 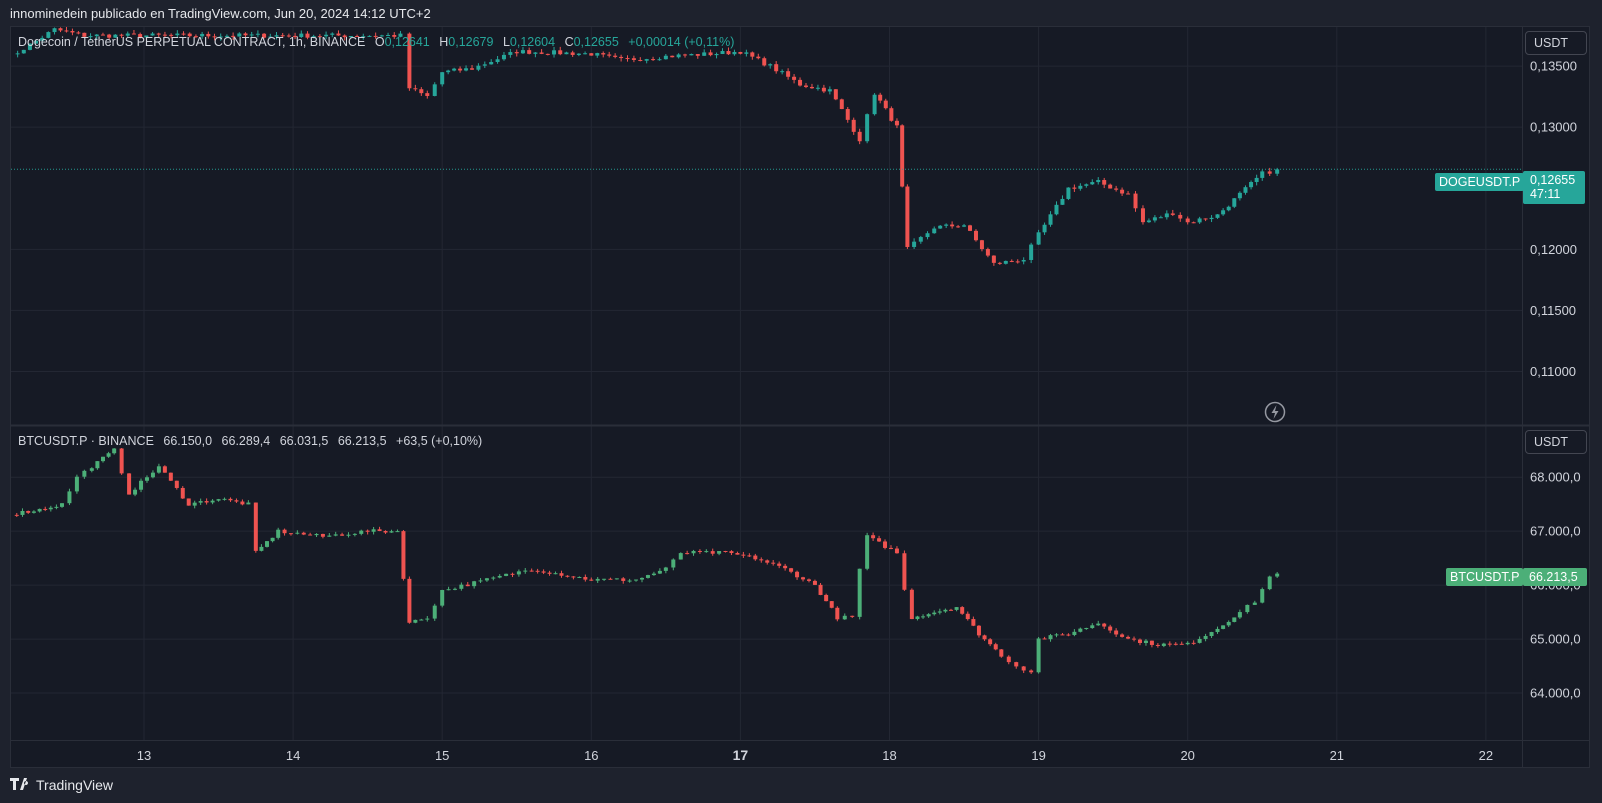 I want to click on x-tick-label: 20, so click(x=1187, y=755).